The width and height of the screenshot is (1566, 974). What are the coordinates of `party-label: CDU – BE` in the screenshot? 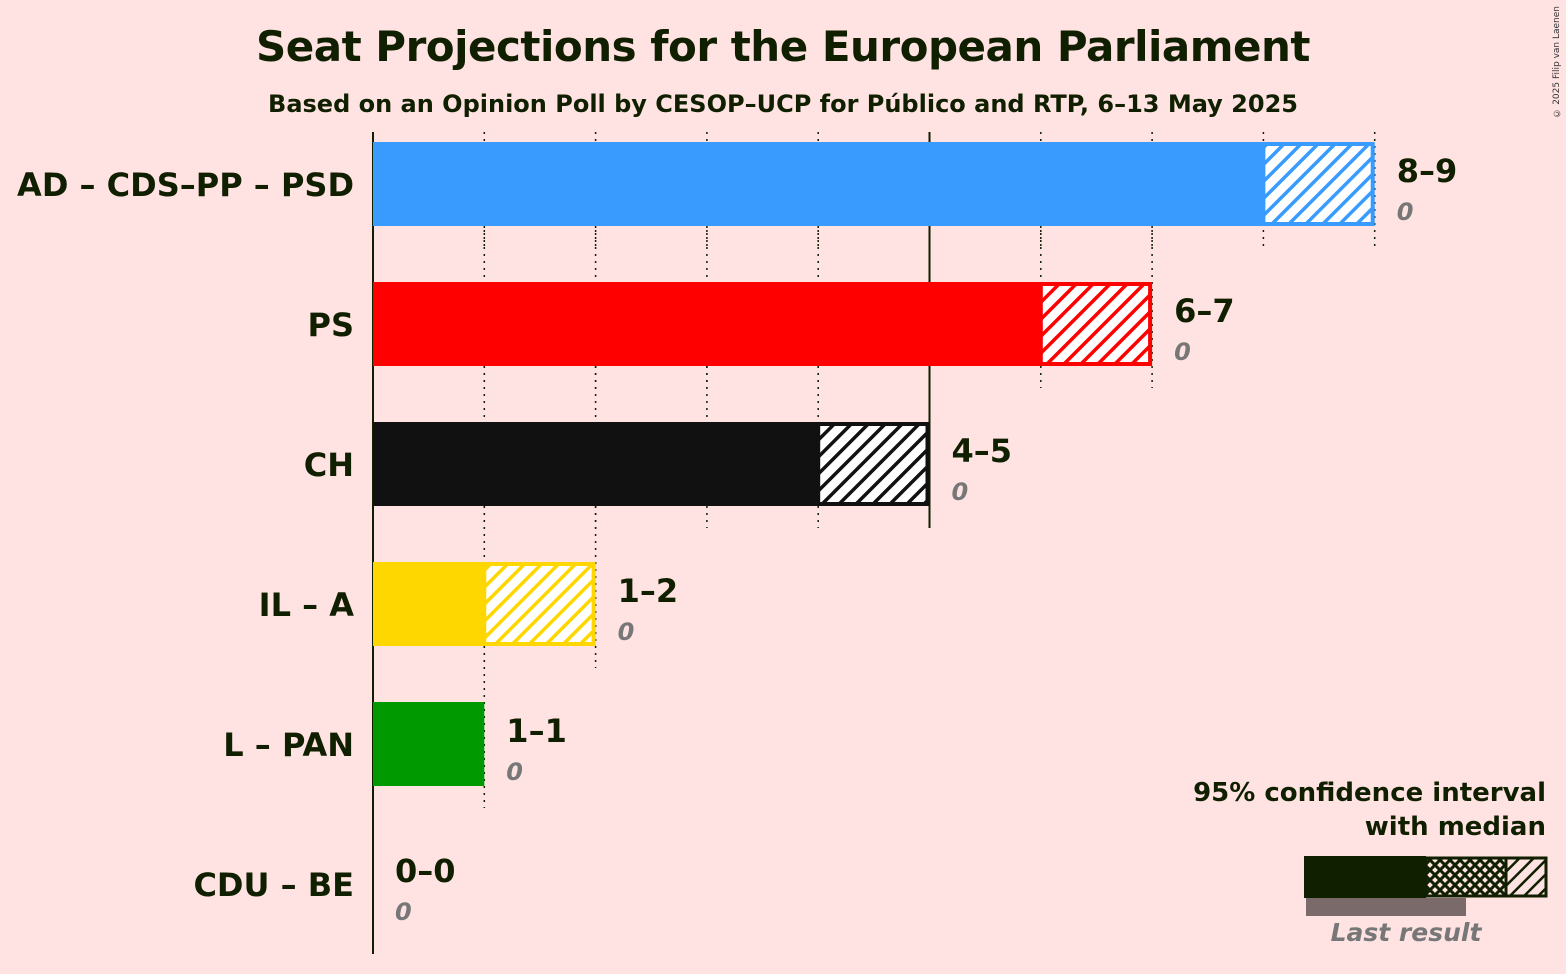 It's located at (273, 885).